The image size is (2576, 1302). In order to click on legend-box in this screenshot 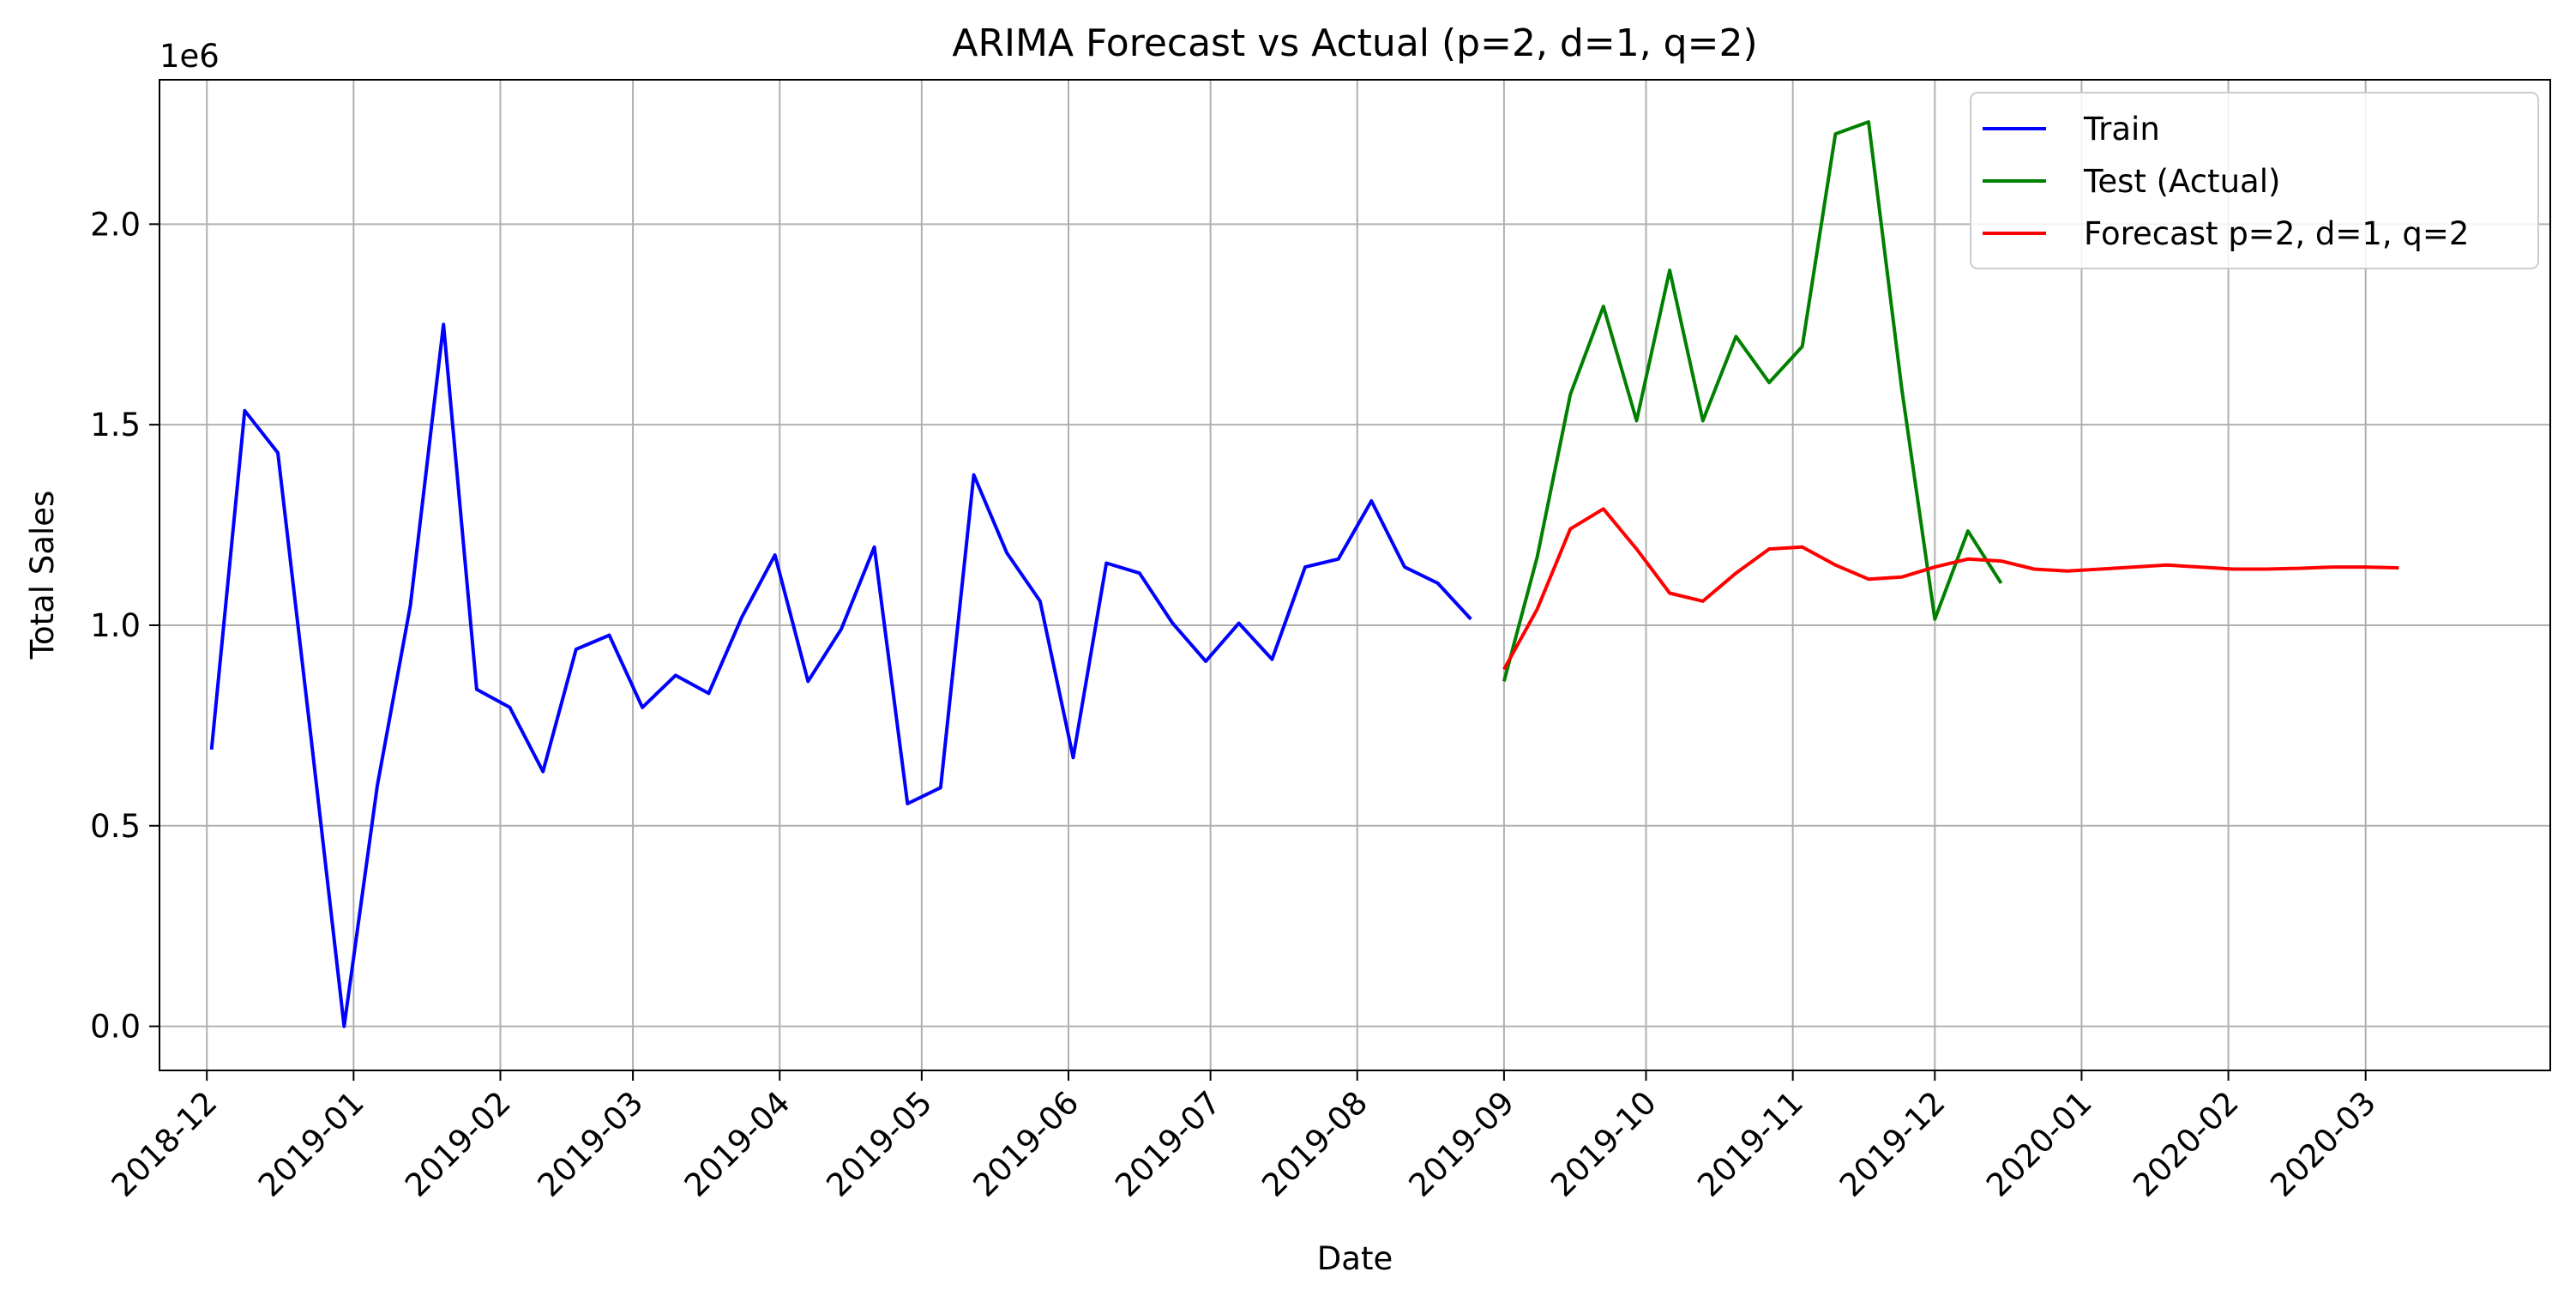, I will do `click(2254, 180)`.